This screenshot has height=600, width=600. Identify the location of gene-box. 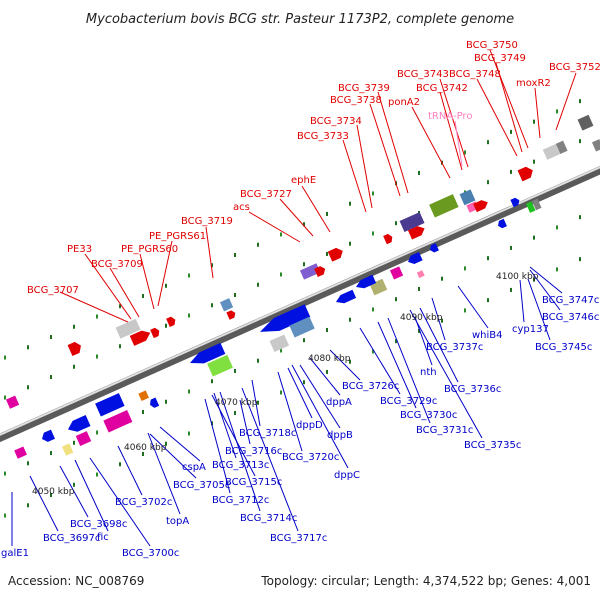
(128, 328).